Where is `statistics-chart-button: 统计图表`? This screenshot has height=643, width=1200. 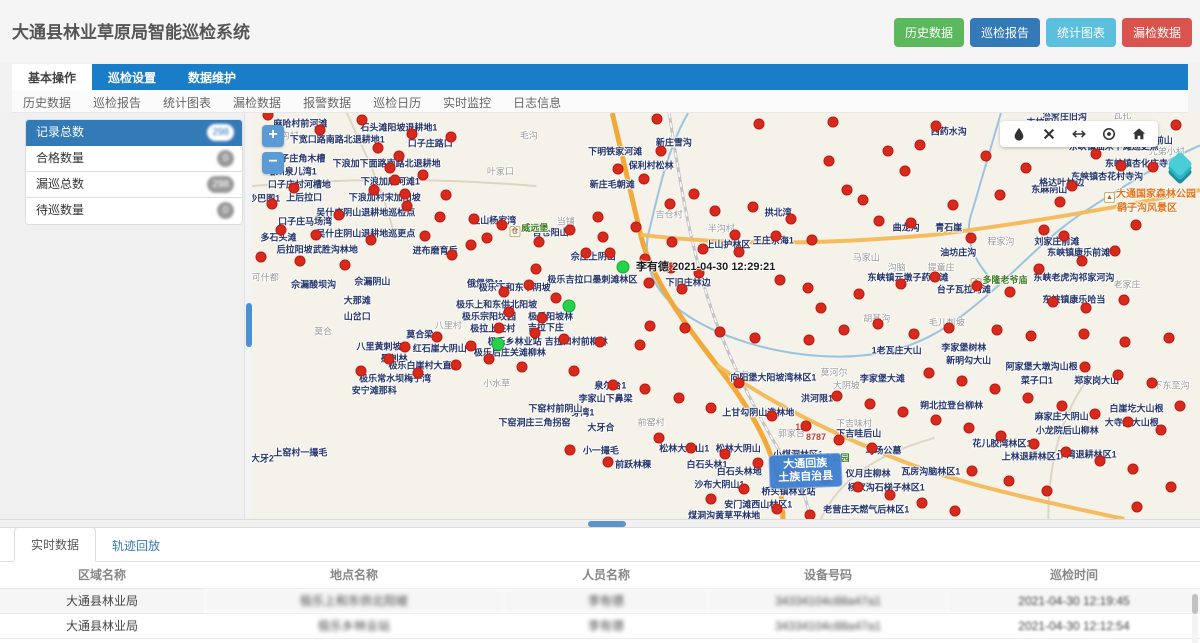 statistics-chart-button: 统计图表 is located at coordinates (1080, 32).